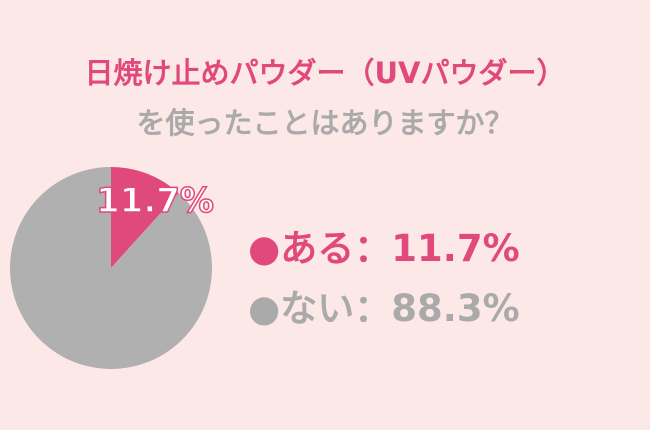  What do you see at coordinates (325, 73) in the screenshot?
I see `title-line-1: 日焼け止めパウダー（UVパウダー）` at bounding box center [325, 73].